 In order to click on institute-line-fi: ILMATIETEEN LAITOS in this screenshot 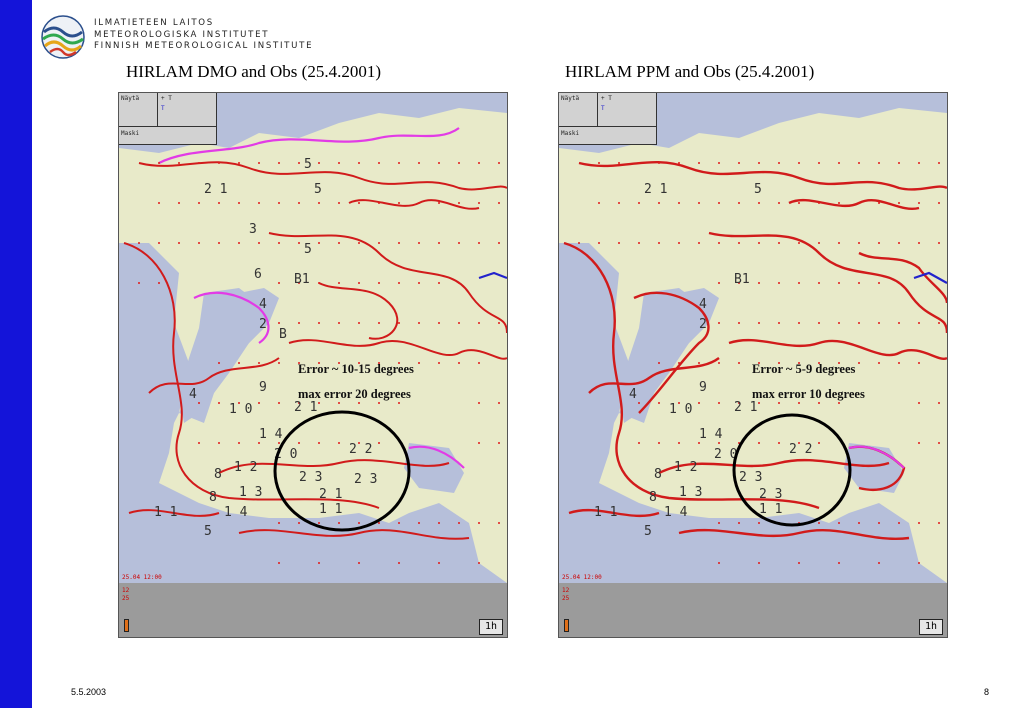, I will do `click(154, 23)`.